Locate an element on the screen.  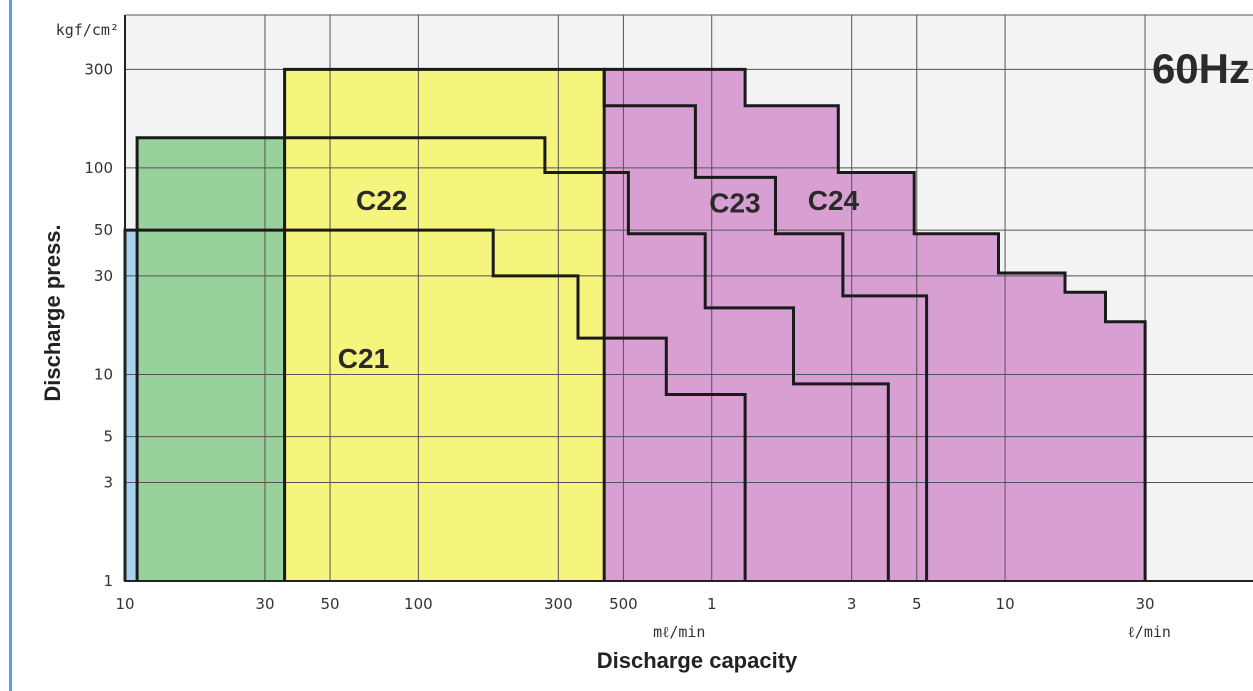
x-unit-label: mℓ/min is located at coordinates (679, 632).